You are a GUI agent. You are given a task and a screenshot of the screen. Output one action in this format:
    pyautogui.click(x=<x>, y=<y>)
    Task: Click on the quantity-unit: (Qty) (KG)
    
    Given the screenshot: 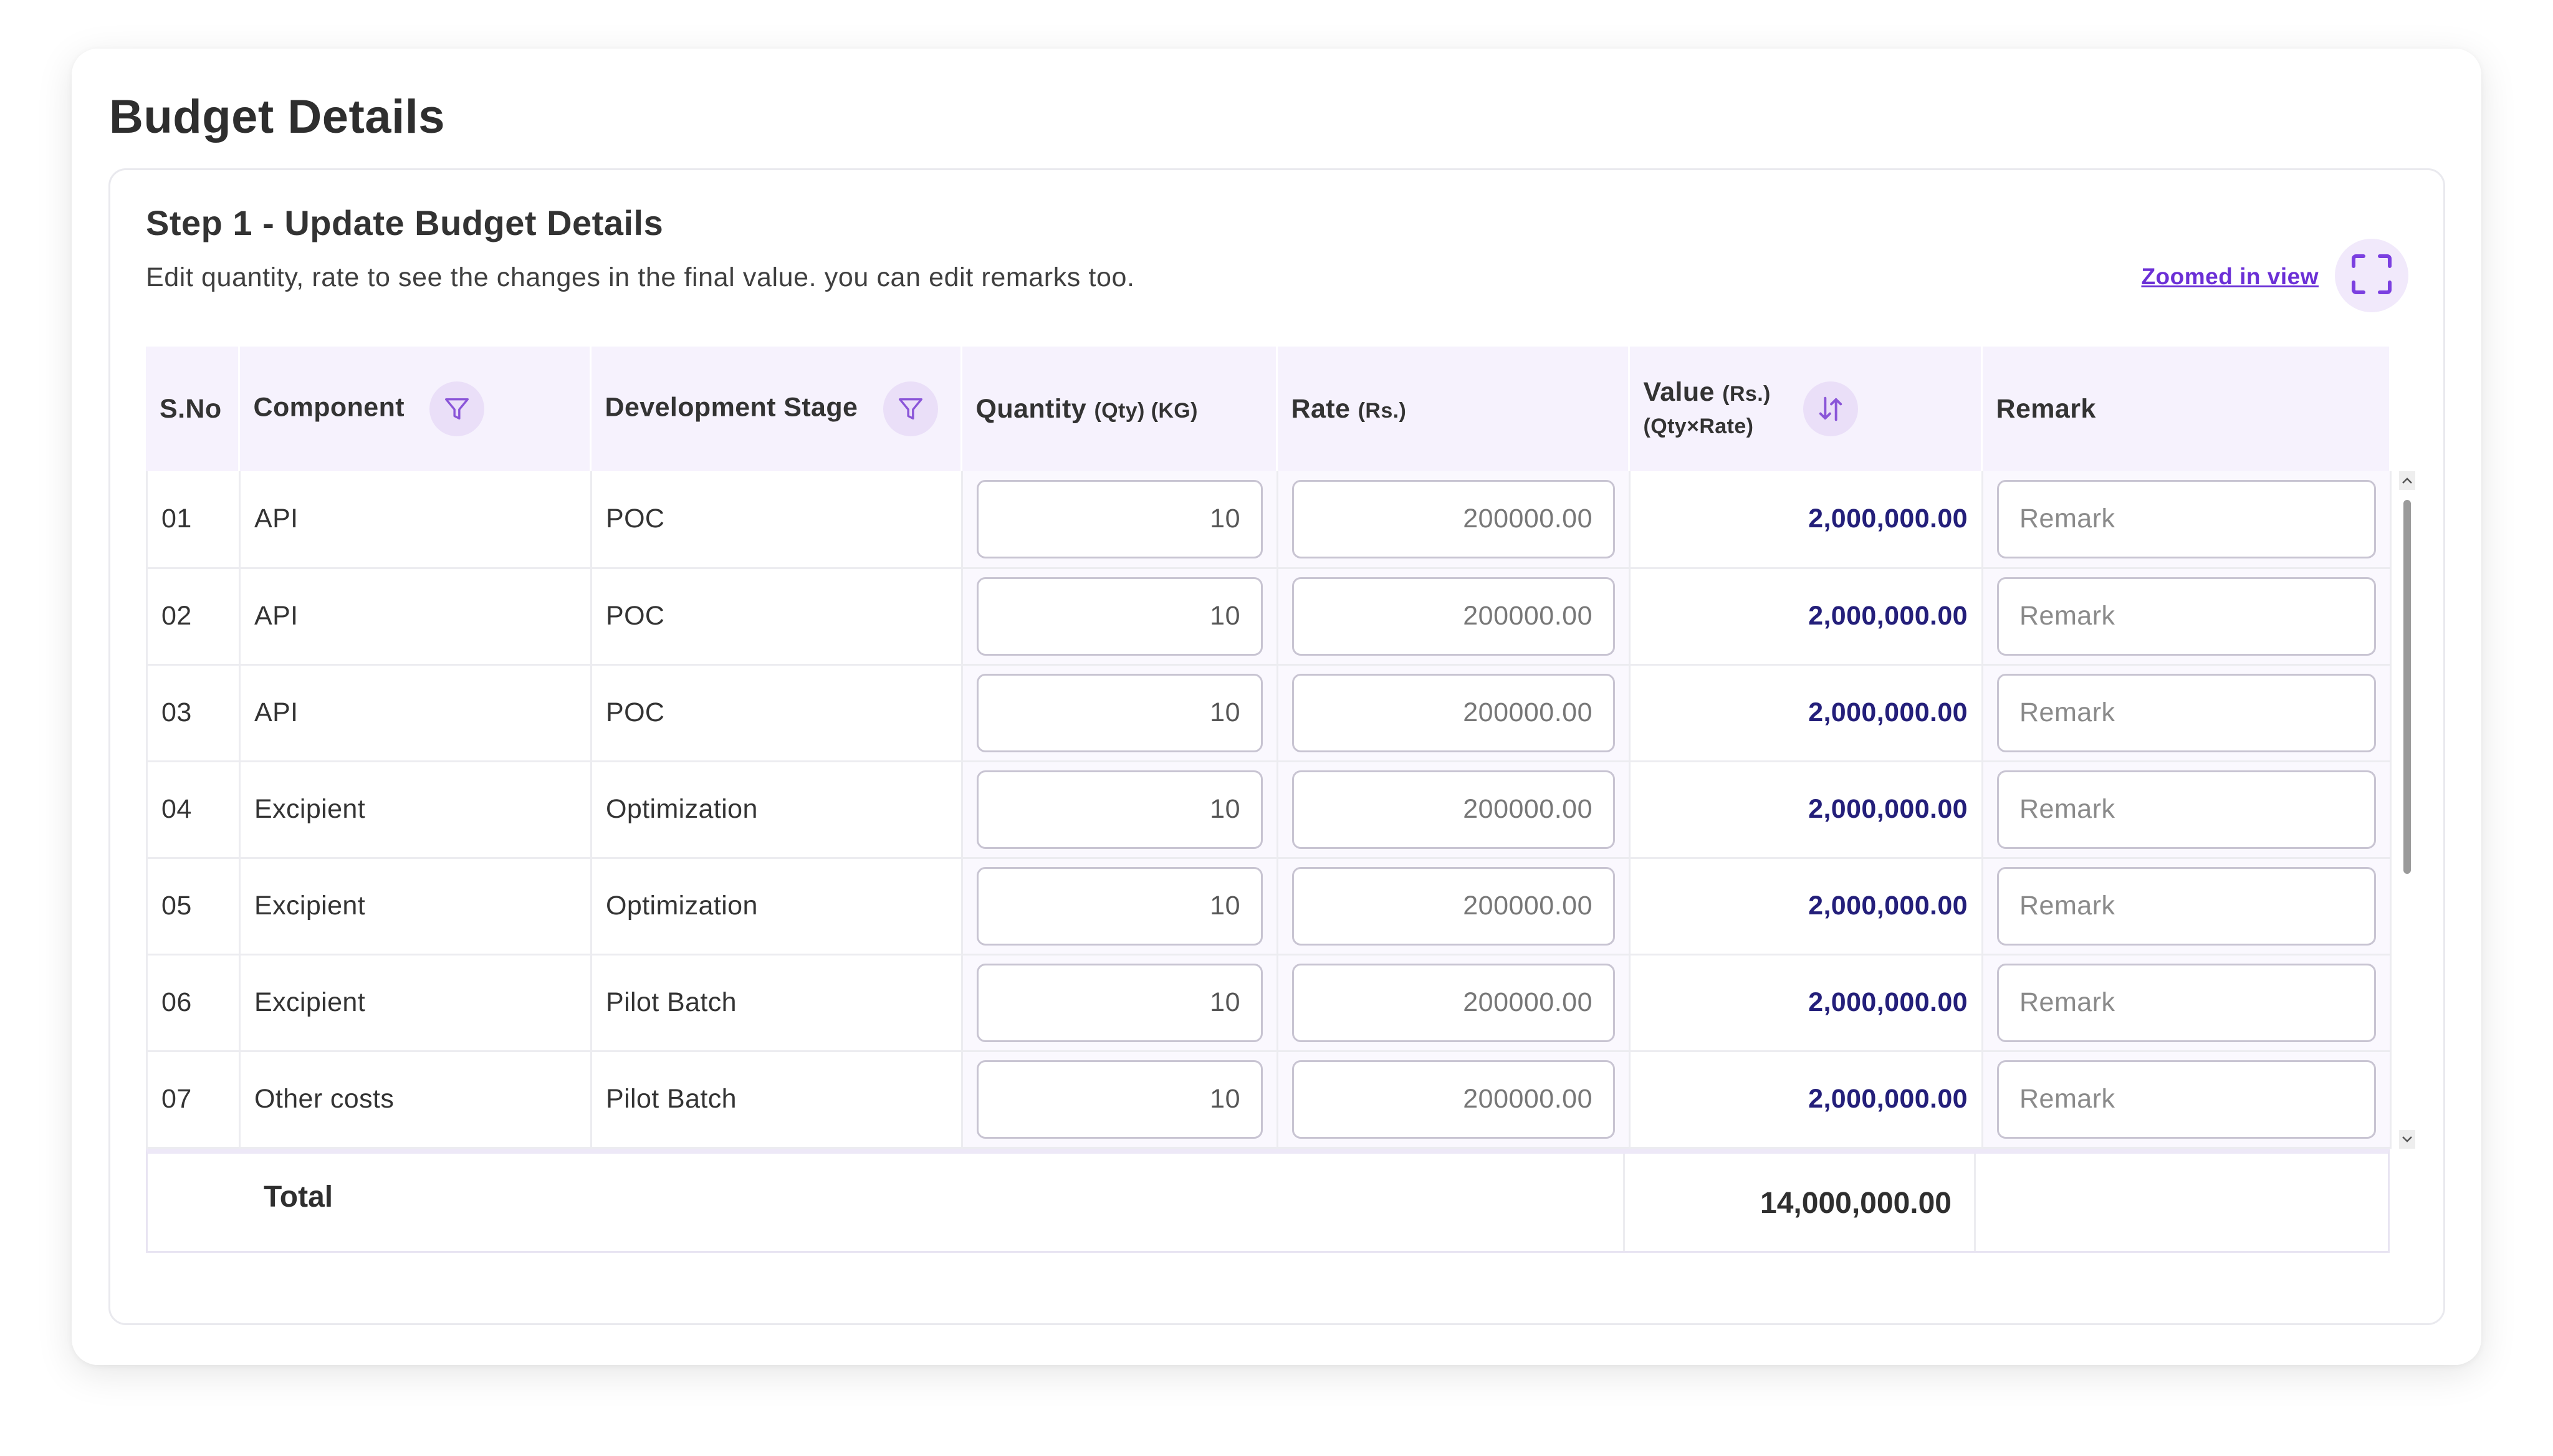 What is the action you would take?
    pyautogui.click(x=1146, y=411)
    